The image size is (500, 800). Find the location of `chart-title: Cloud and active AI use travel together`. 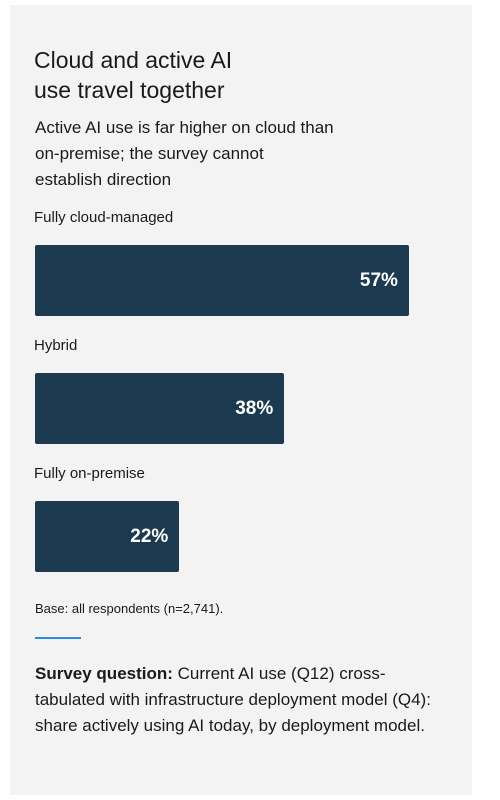

chart-title: Cloud and active AI use travel together is located at coordinates (133, 75).